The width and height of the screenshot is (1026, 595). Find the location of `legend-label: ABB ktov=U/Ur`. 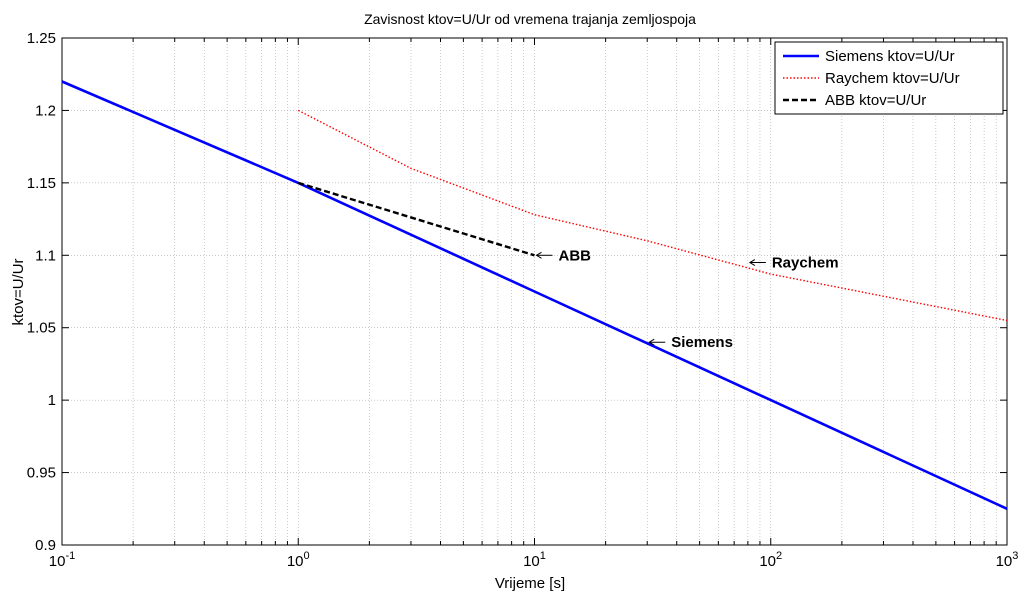

legend-label: ABB ktov=U/Ur is located at coordinates (875, 100).